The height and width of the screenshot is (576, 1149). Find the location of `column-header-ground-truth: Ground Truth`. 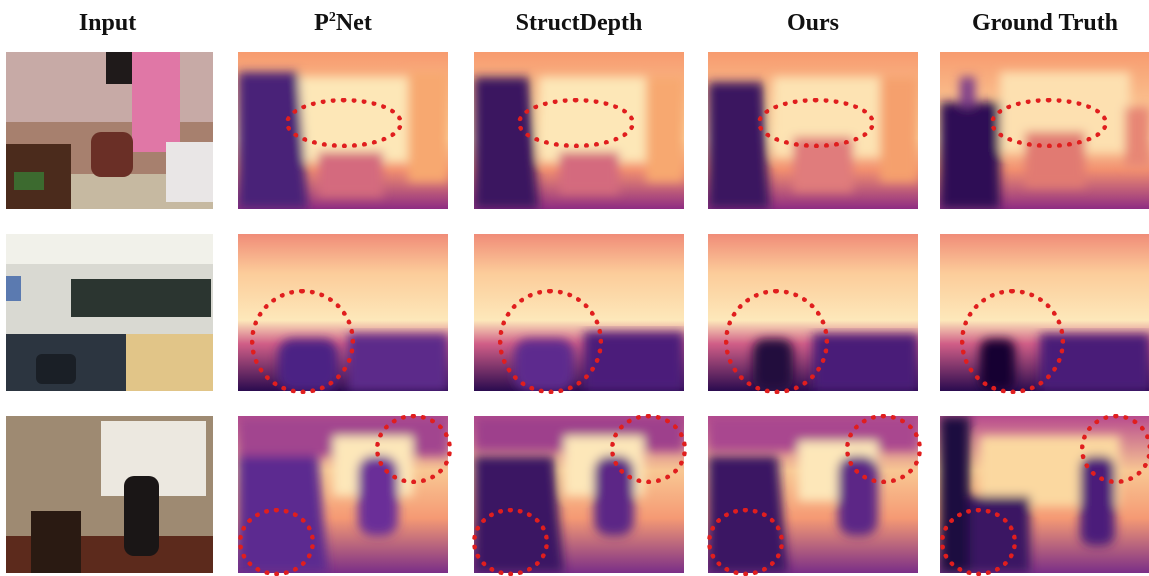

column-header-ground-truth: Ground Truth is located at coordinates (1045, 23).